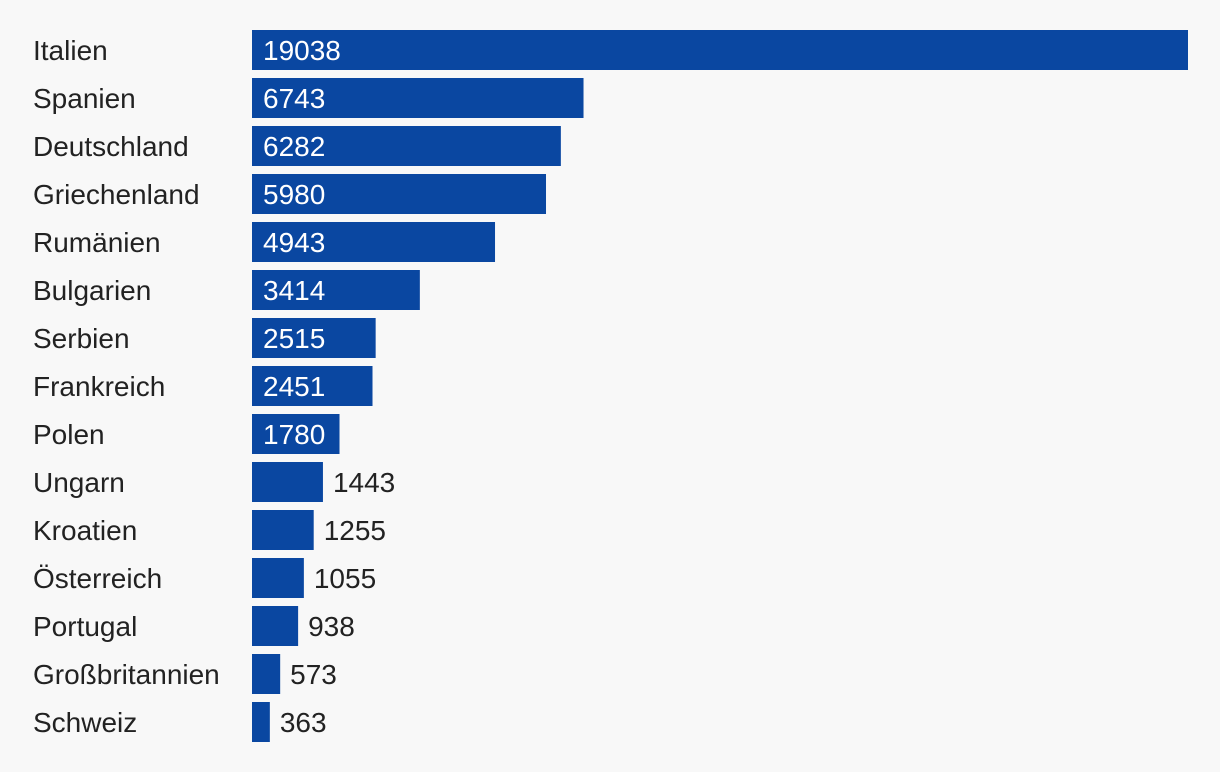  What do you see at coordinates (85, 626) in the screenshot?
I see `category-label: Portugal` at bounding box center [85, 626].